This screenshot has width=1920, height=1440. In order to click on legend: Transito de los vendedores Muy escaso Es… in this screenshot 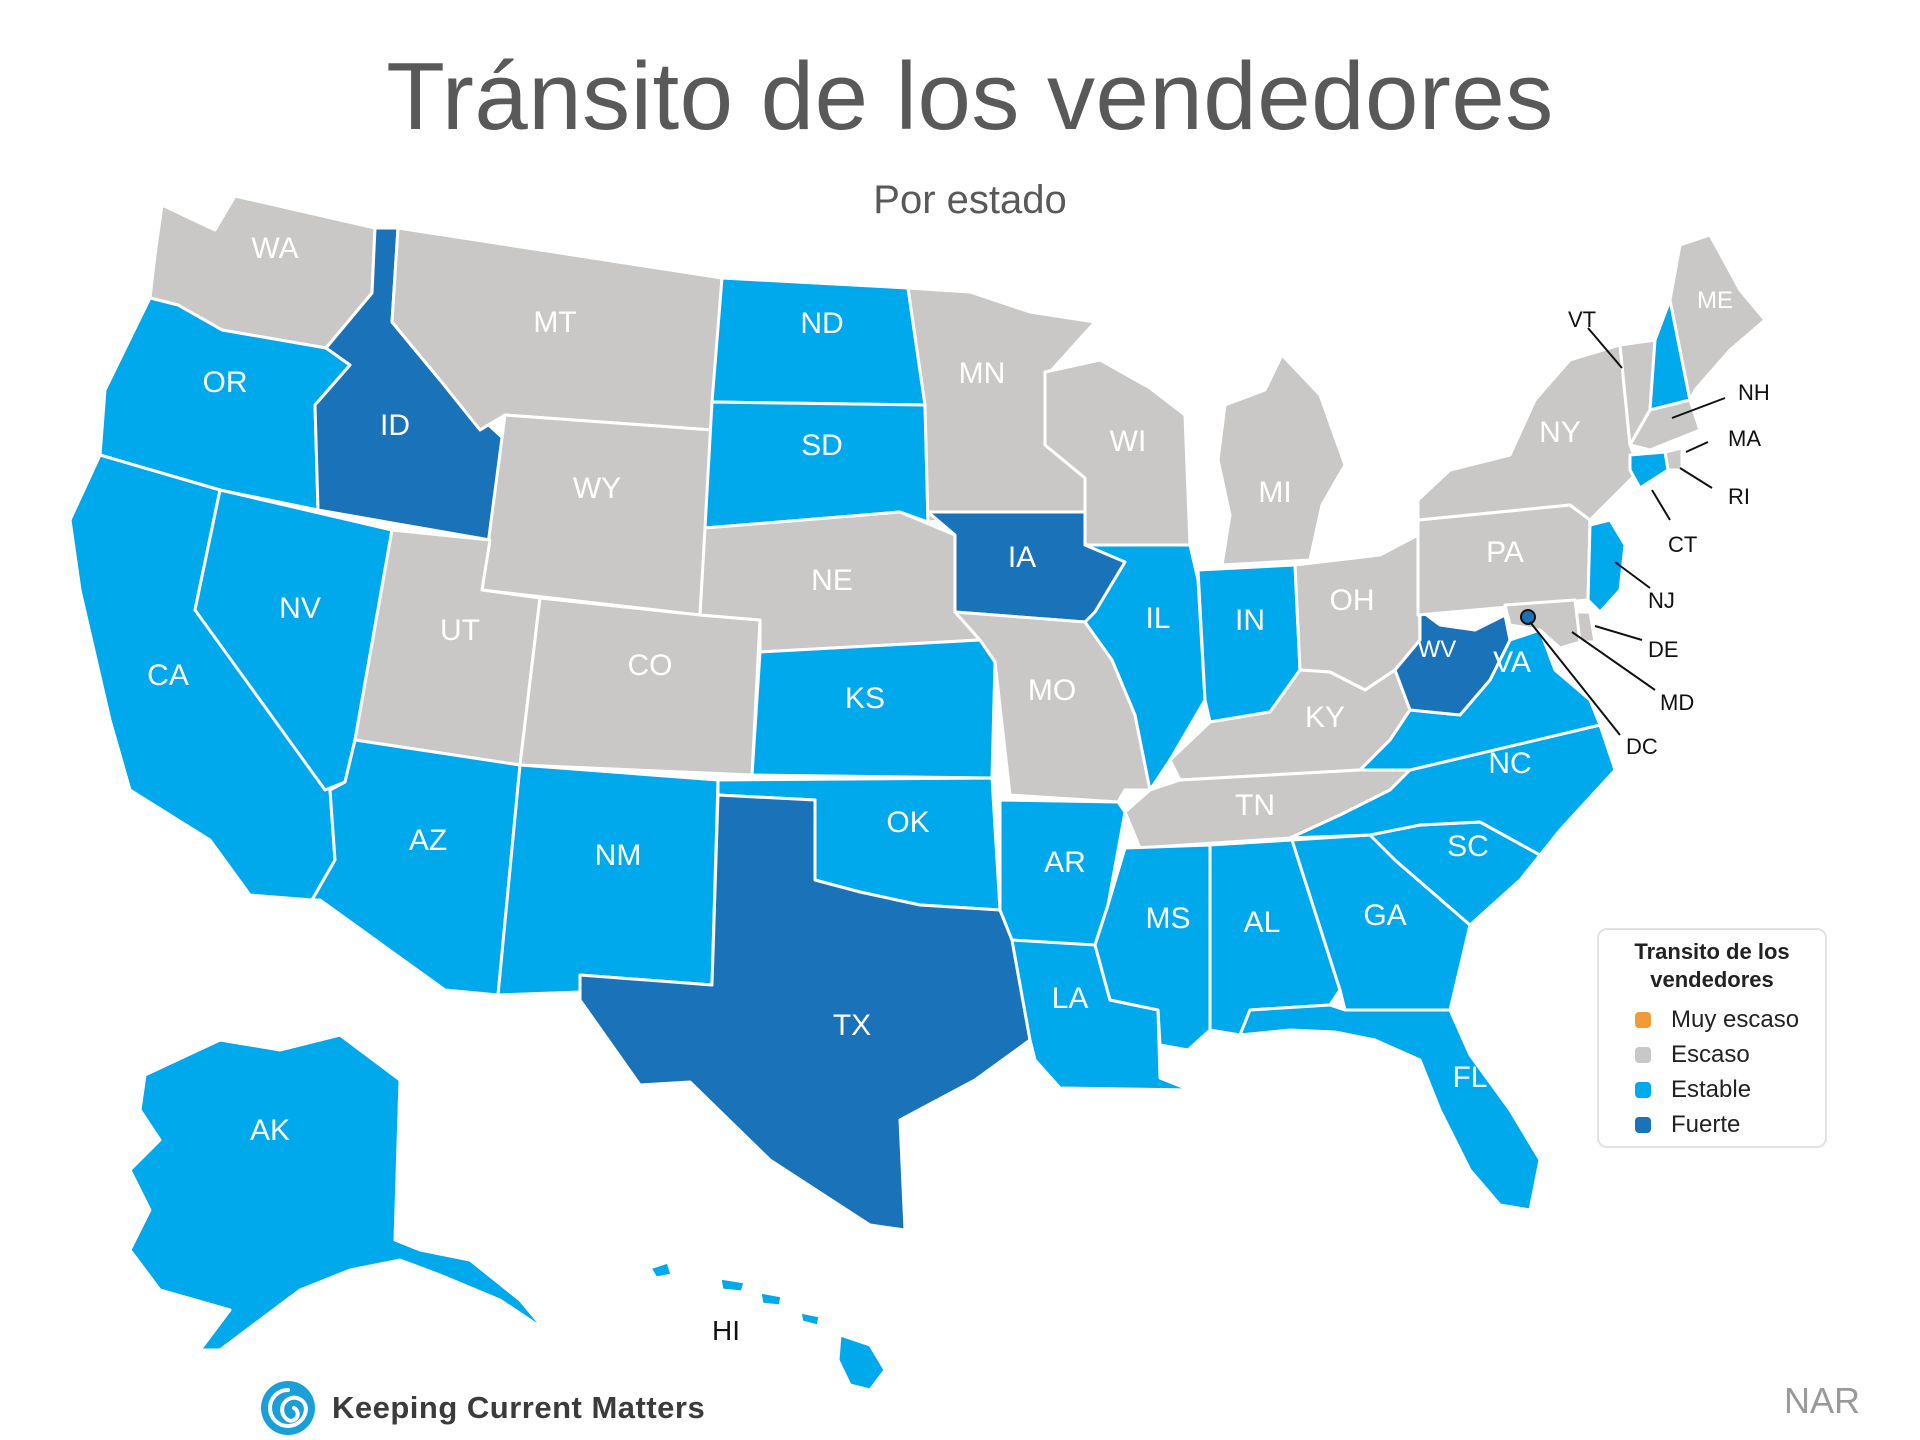, I will do `click(1712, 1038)`.